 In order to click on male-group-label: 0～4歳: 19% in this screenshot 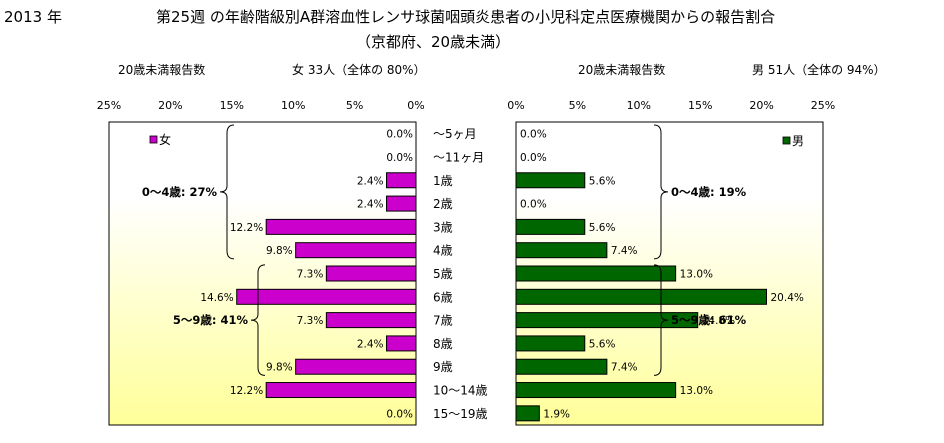, I will do `click(709, 192)`.